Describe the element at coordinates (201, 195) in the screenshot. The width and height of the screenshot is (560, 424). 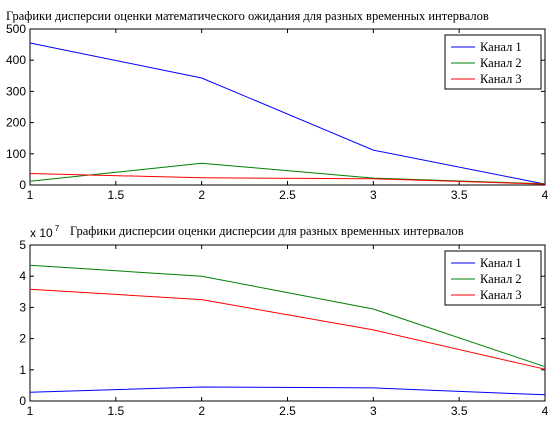
I see `chart1-x-tick-label: 2` at that location.